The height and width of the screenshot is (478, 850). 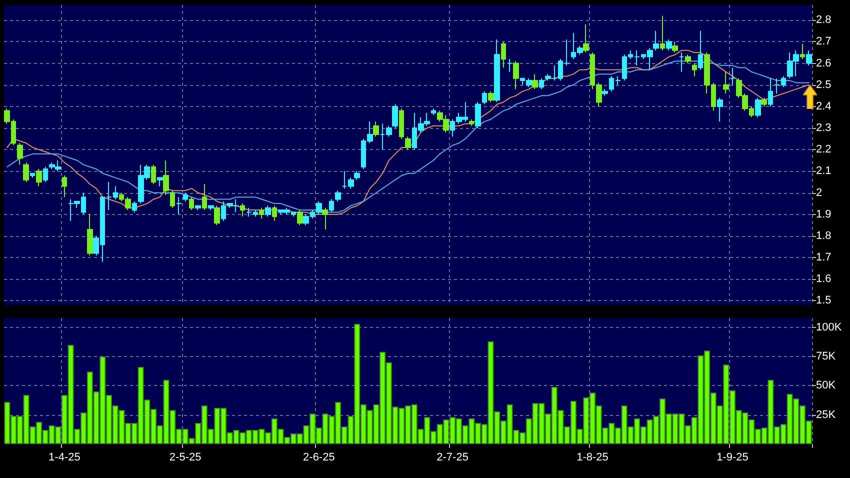 I want to click on x-tick-label: 2-6-25, so click(x=319, y=458).